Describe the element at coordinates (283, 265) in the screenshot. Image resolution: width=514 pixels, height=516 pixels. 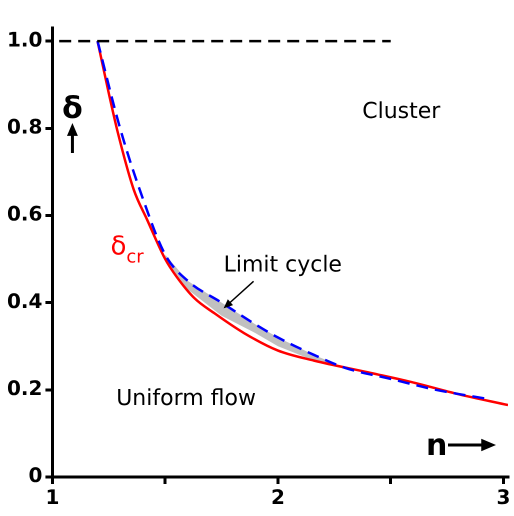
I see `annotation: Limit cycle` at that location.